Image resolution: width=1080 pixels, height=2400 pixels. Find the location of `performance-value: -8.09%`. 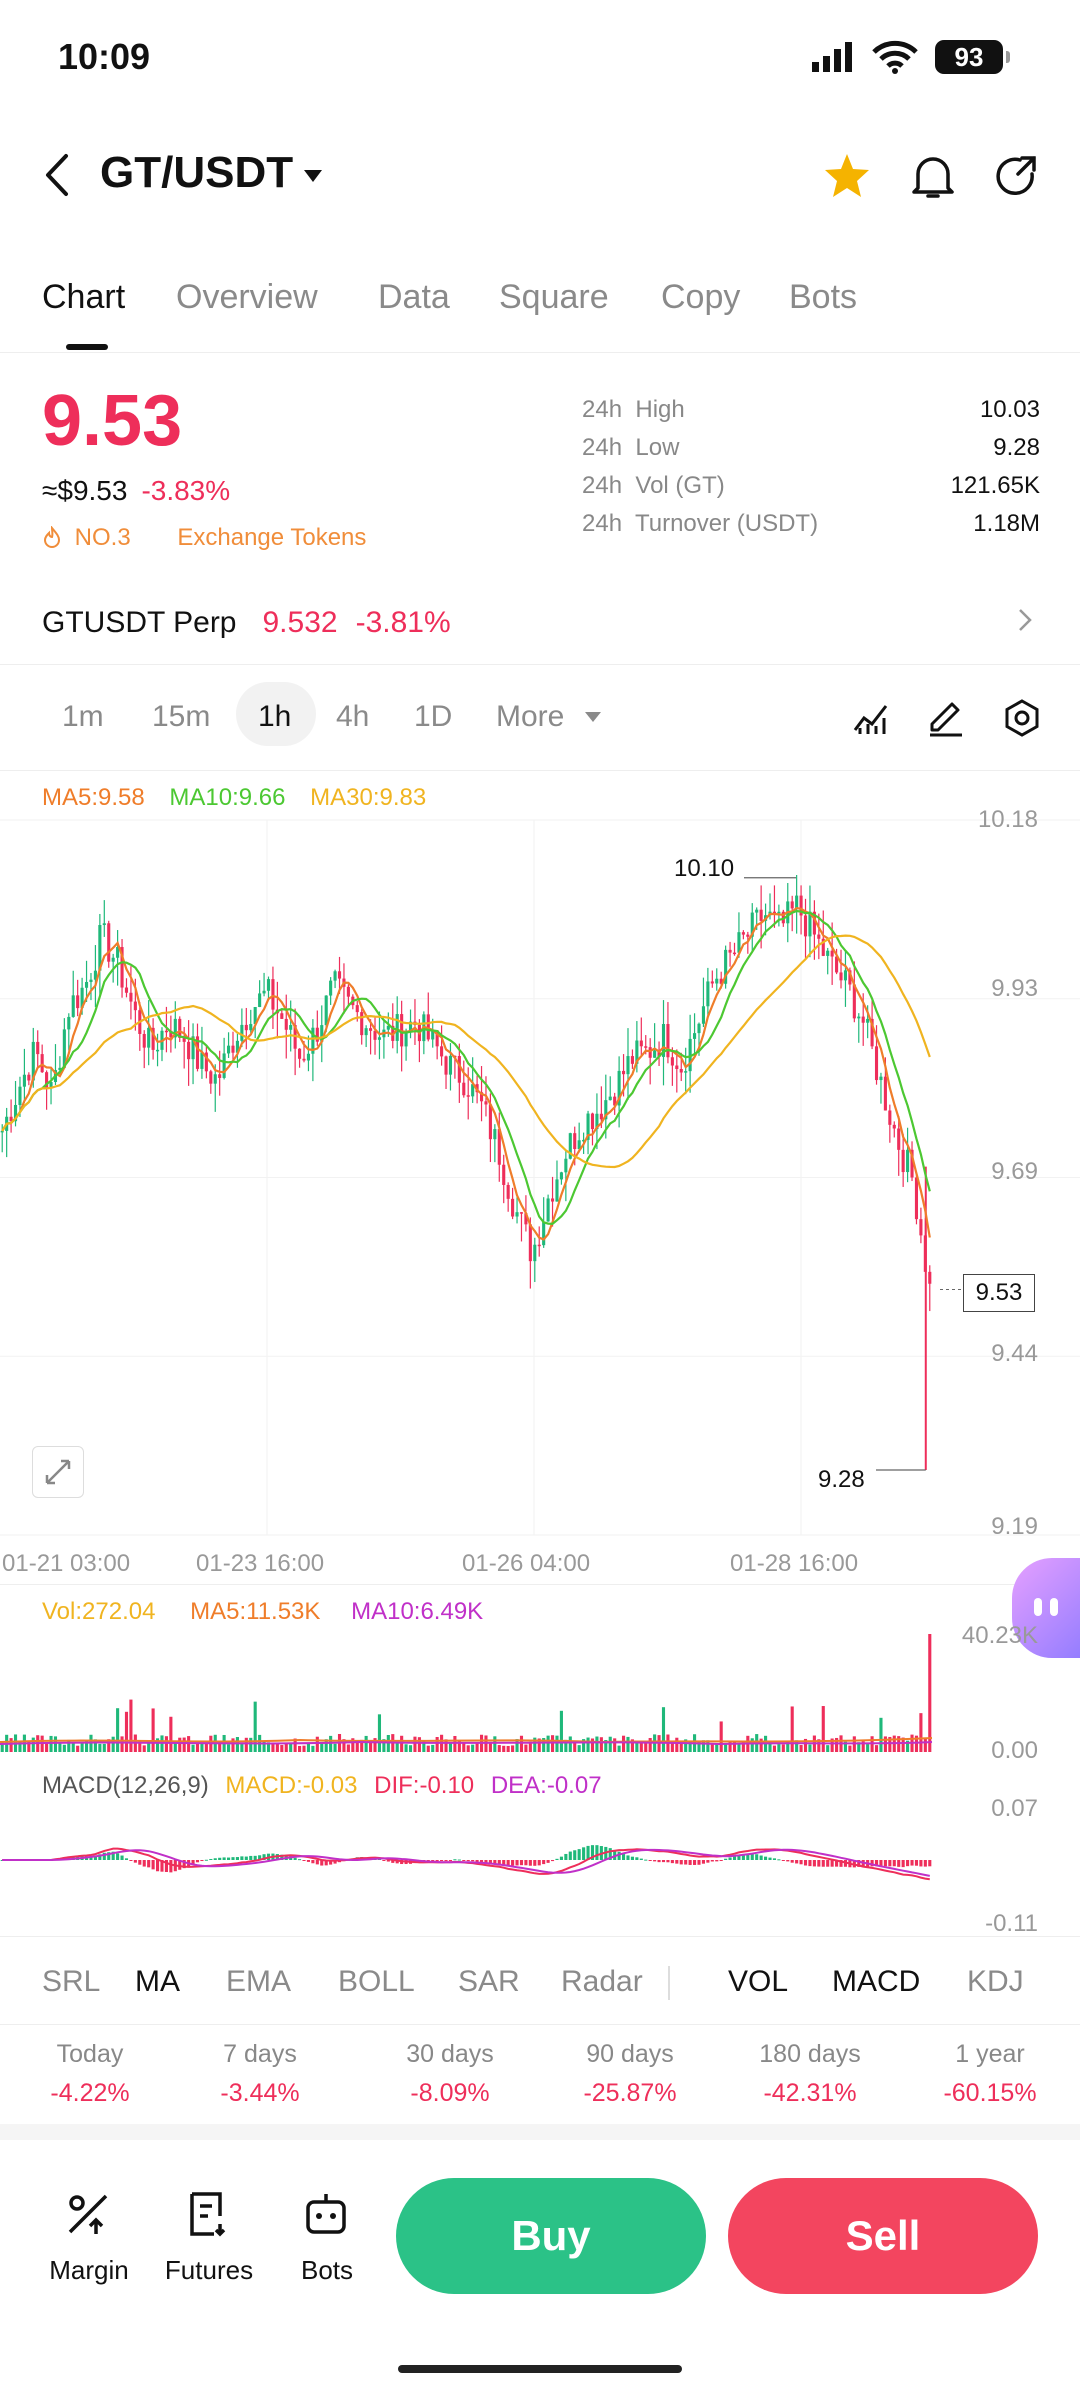

performance-value: -8.09% is located at coordinates (450, 2093).